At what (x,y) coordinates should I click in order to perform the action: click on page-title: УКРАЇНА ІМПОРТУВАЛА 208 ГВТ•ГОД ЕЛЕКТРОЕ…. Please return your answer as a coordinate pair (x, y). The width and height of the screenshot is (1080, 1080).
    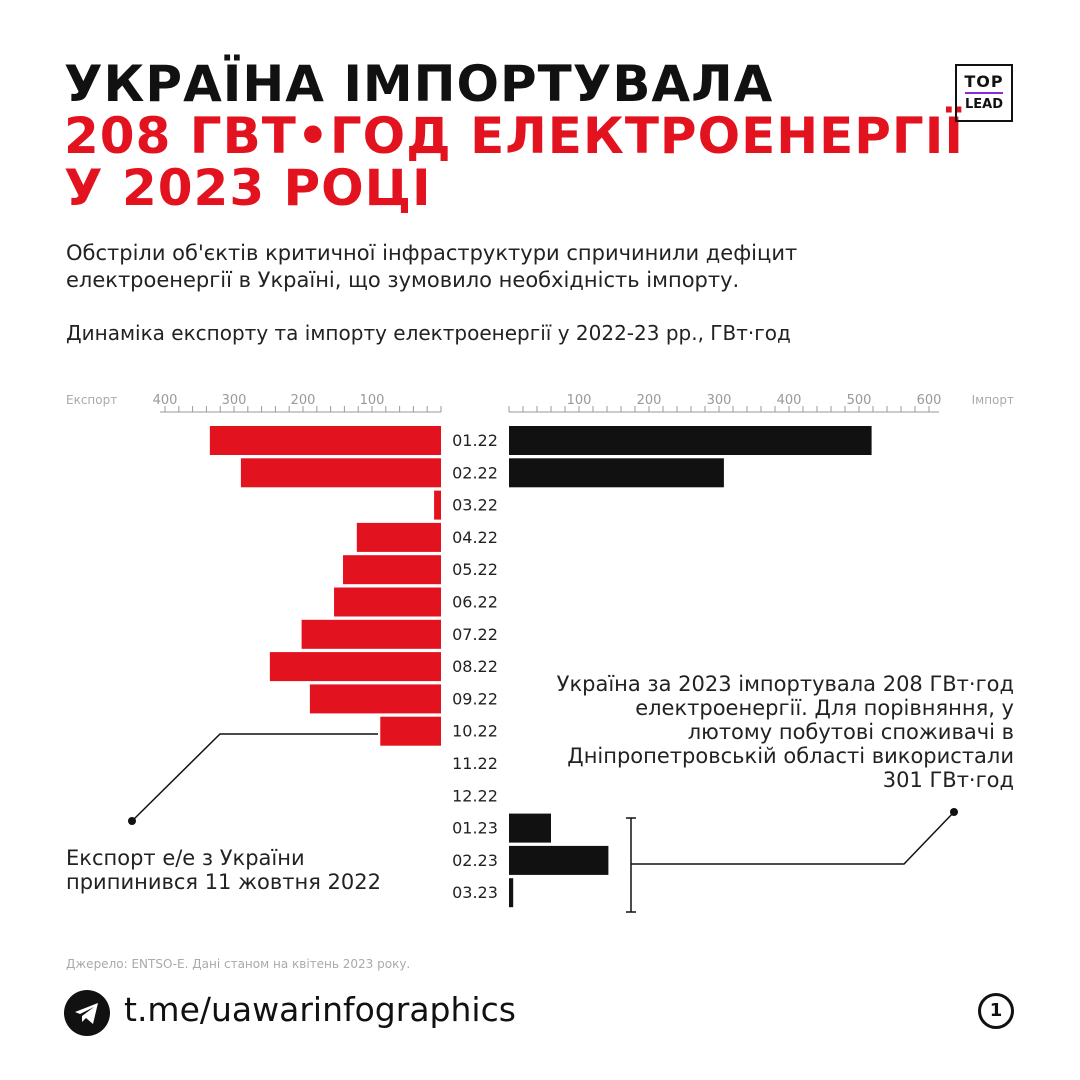
    Looking at the image, I should click on (514, 136).